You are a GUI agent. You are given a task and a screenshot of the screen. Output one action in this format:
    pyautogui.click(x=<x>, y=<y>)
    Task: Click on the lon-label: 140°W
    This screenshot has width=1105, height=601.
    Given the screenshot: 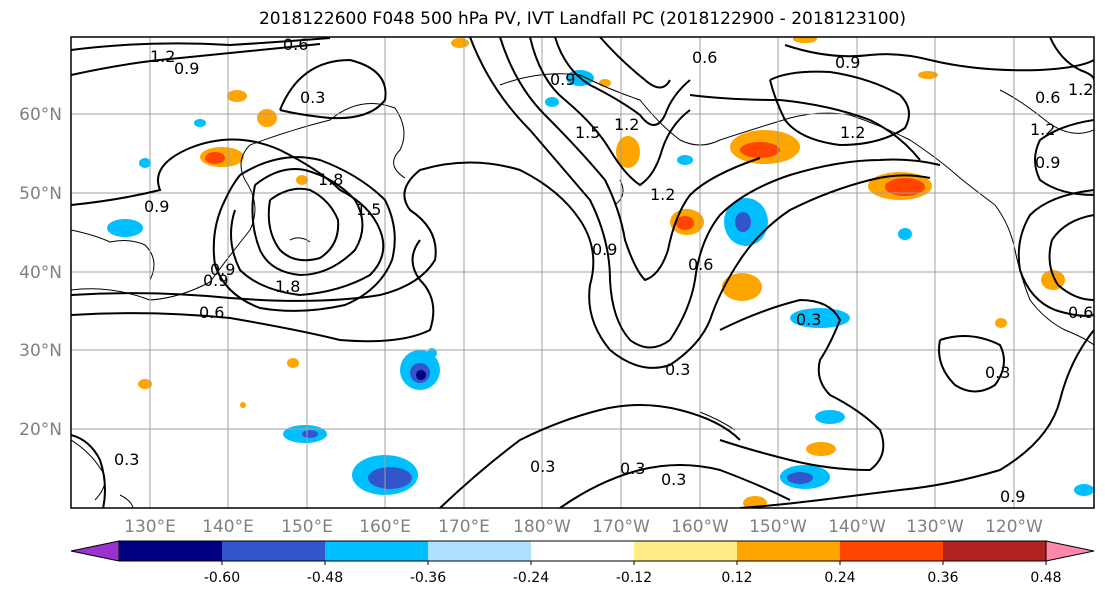 What is the action you would take?
    pyautogui.click(x=857, y=527)
    